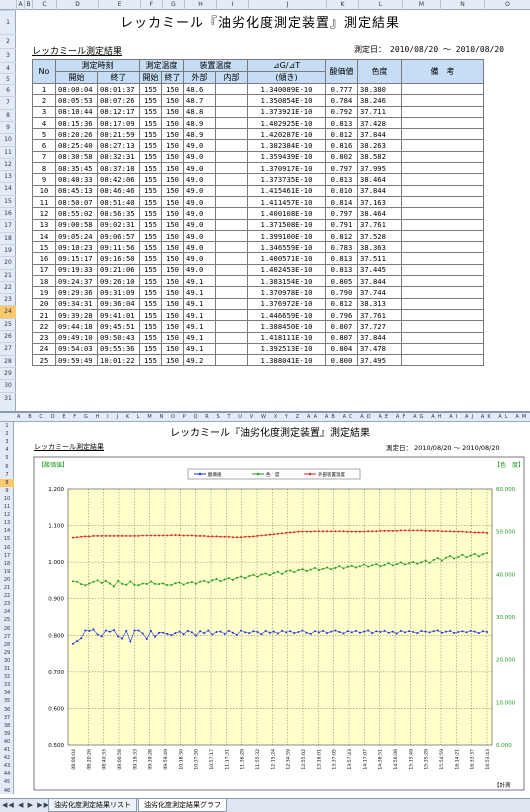  What do you see at coordinates (118, 168) in the screenshot?
I see `table-cell: 08:37:18` at bounding box center [118, 168].